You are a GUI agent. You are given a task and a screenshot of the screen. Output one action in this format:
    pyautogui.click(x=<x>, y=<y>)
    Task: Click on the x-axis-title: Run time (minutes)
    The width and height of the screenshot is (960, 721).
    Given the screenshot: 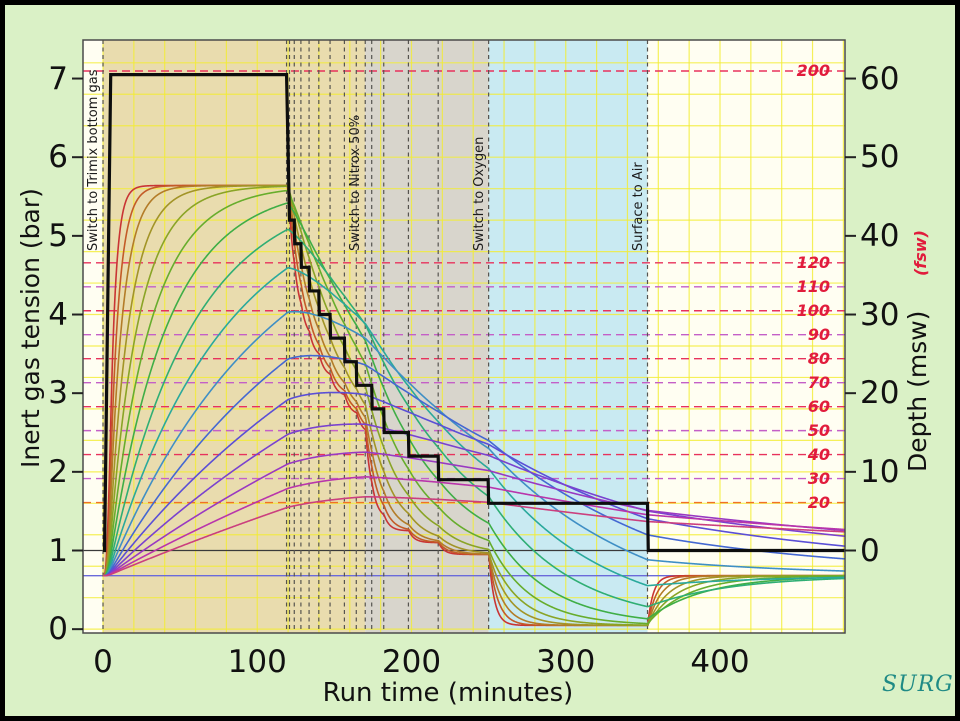 What is the action you would take?
    pyautogui.click(x=448, y=693)
    